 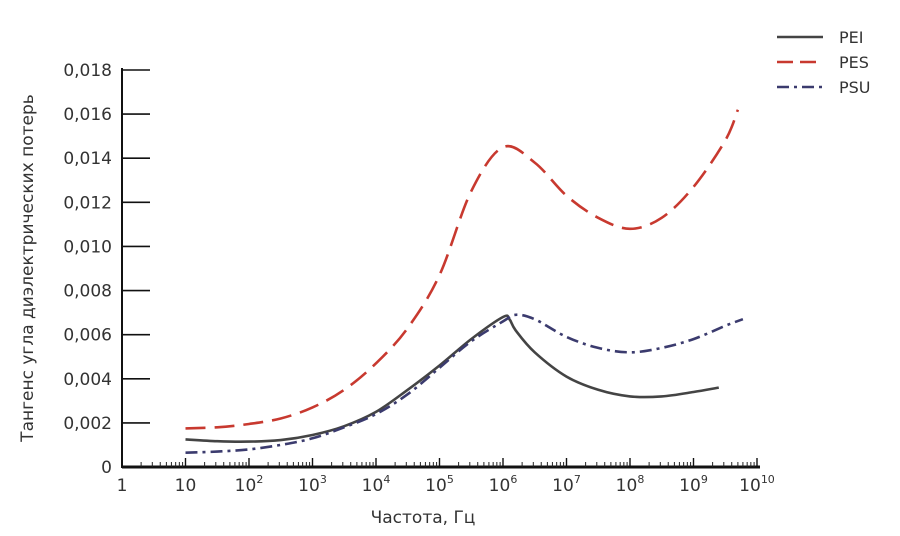 I want to click on y-tick-label: 0,018, so click(x=87, y=71).